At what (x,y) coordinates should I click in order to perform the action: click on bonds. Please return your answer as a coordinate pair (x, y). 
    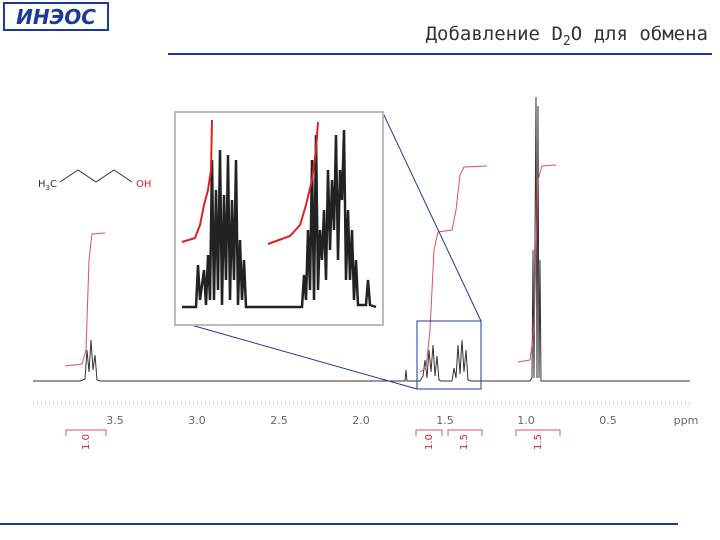
    Looking at the image, I should click on (96, 176).